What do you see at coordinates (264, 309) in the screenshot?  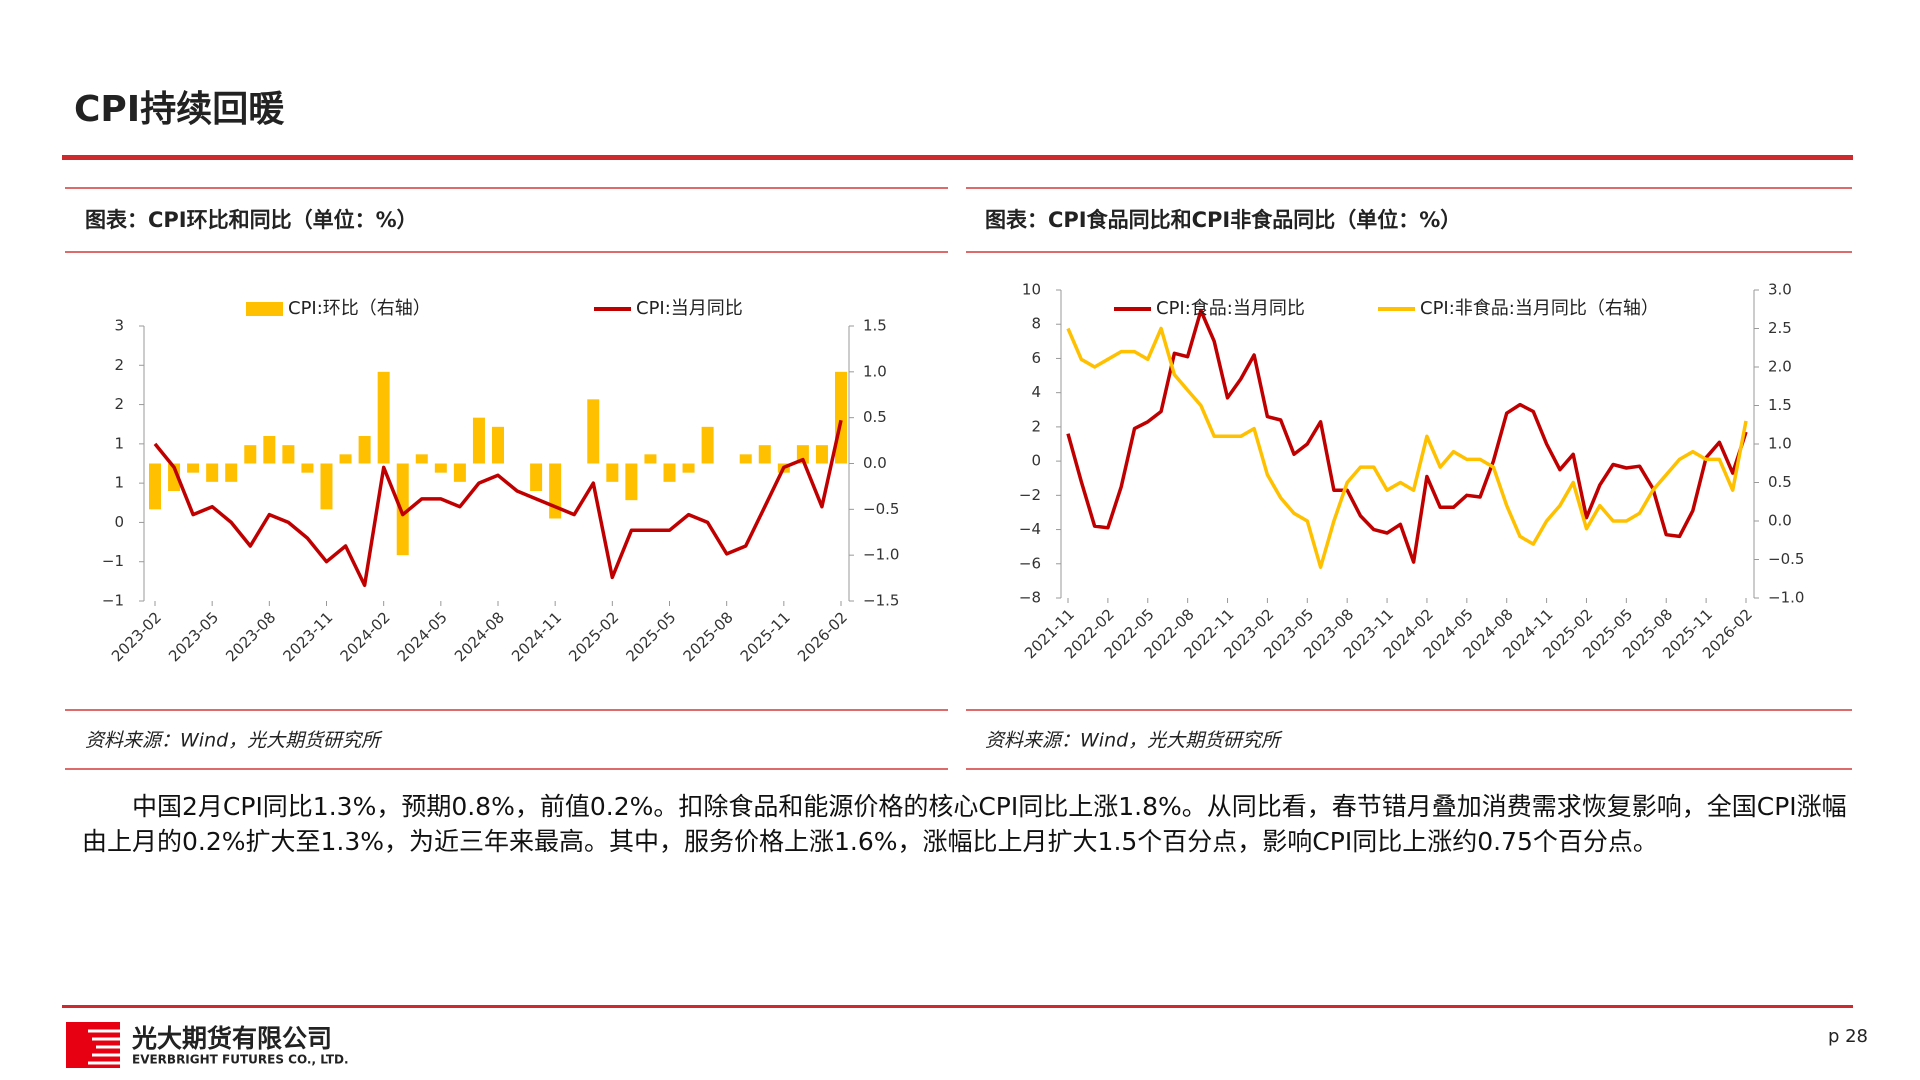 I see `legend-swatch` at bounding box center [264, 309].